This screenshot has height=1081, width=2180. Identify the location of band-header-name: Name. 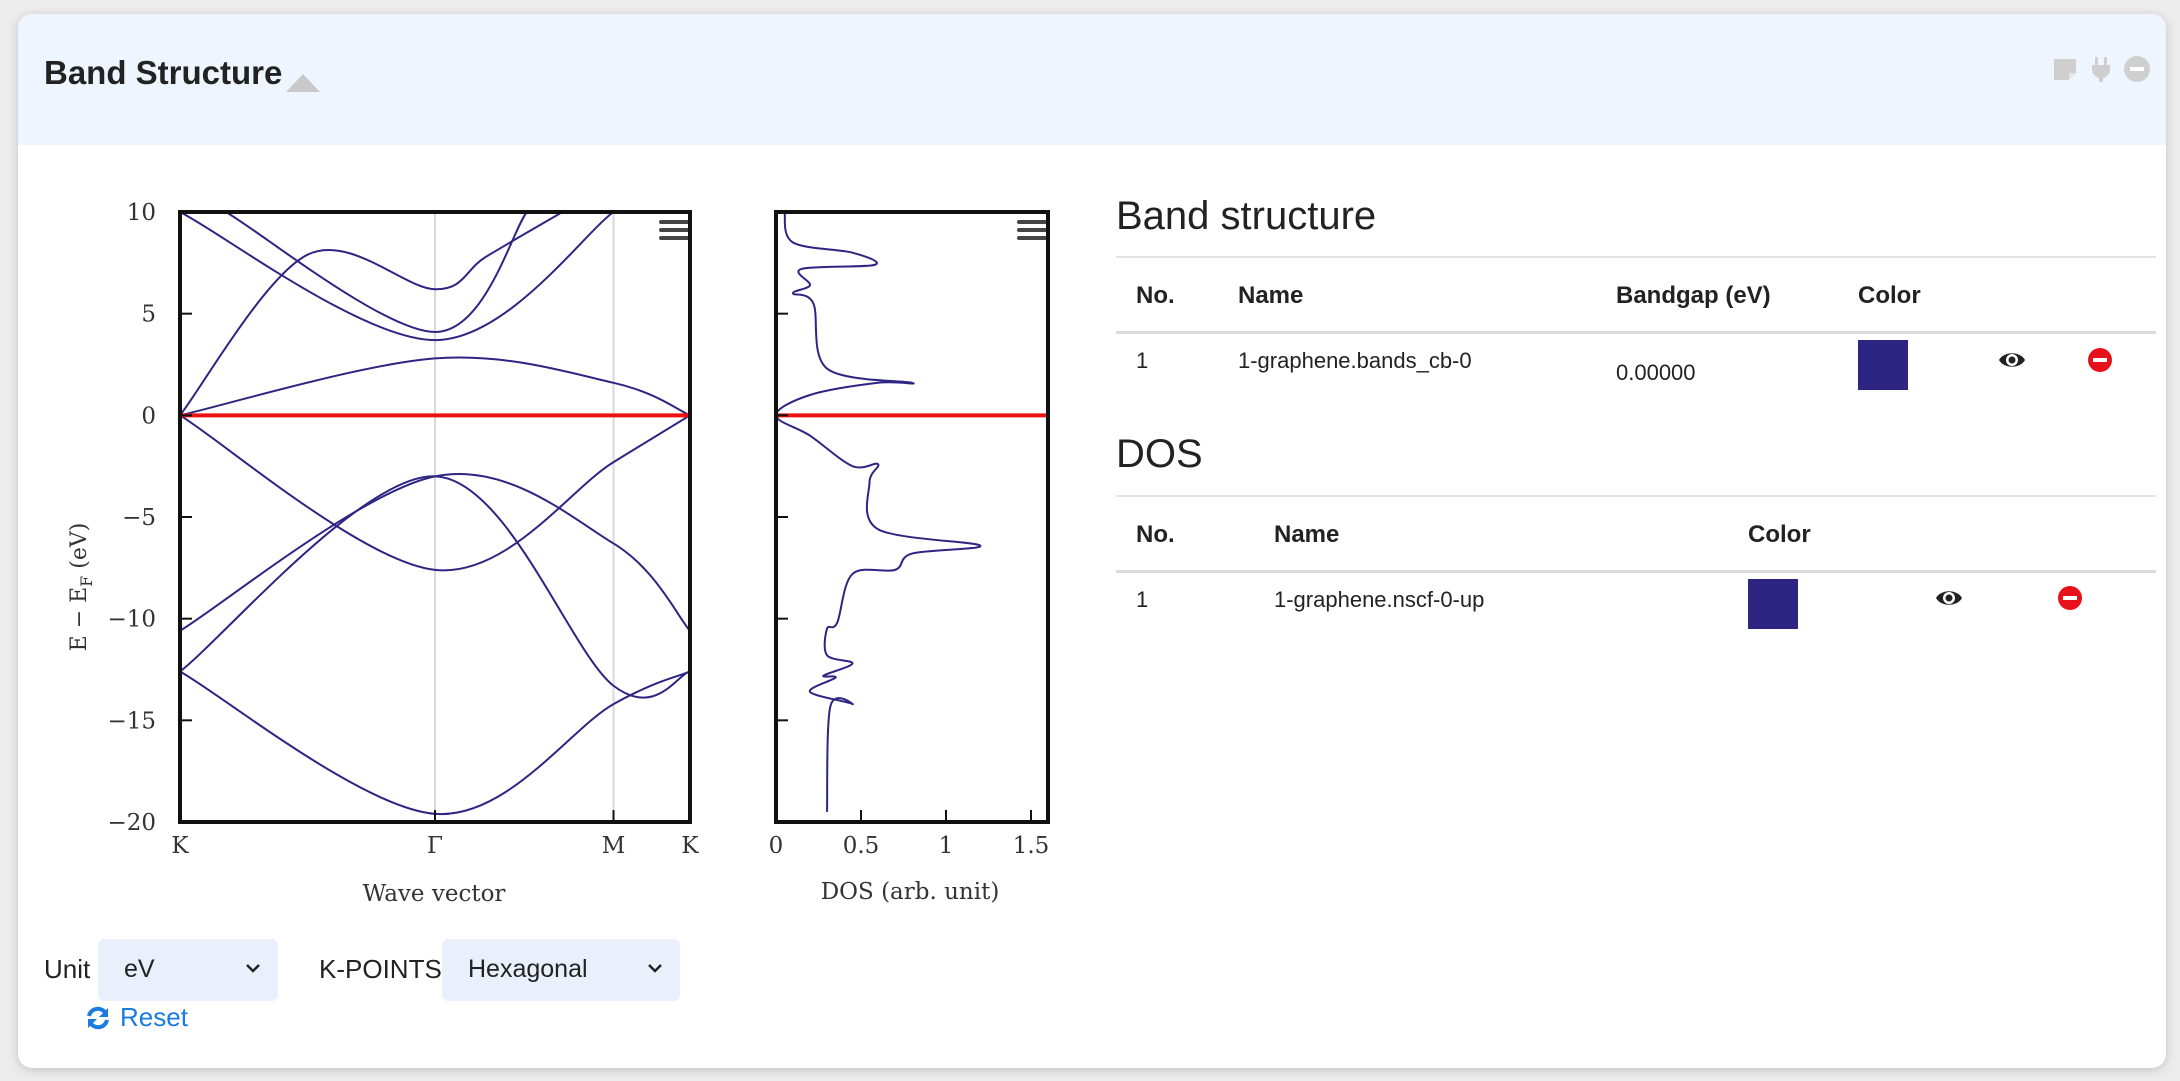
(1271, 295).